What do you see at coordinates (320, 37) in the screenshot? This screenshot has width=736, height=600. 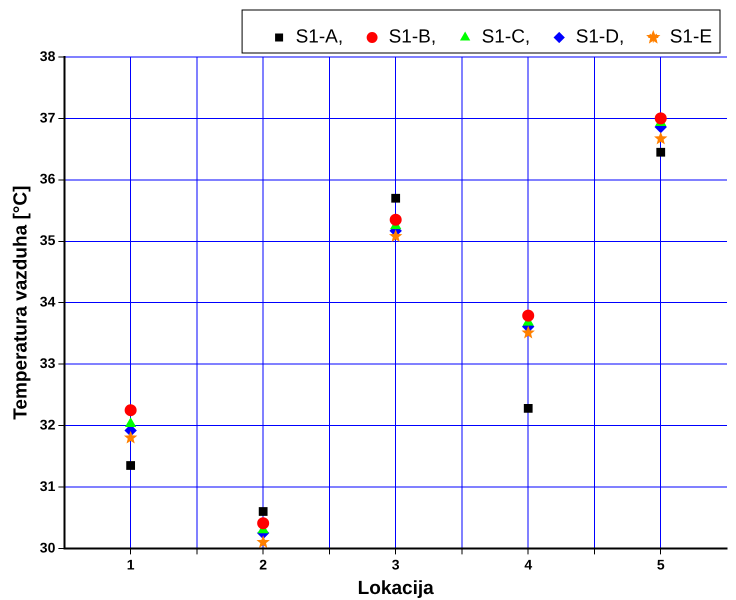 I see `legend-label: S1-A,` at bounding box center [320, 37].